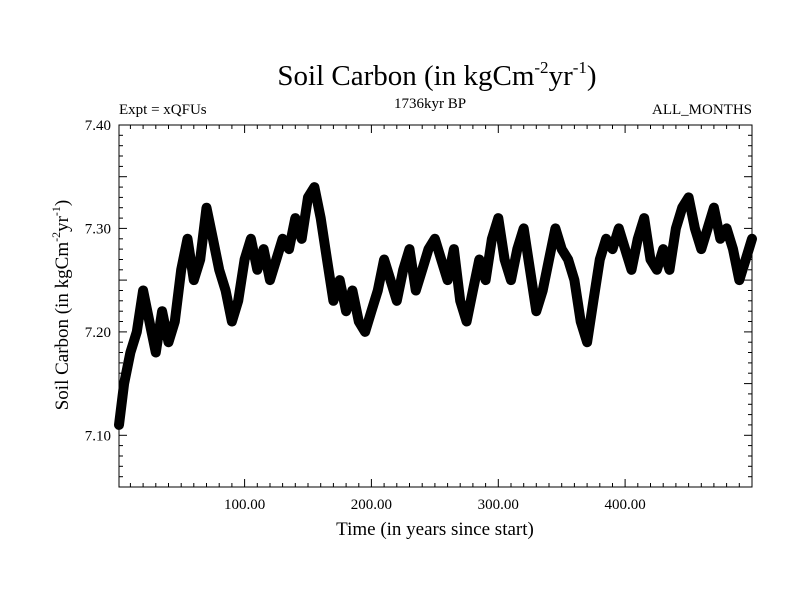  Describe the element at coordinates (371, 505) in the screenshot. I see `x-tick-label: 200.00` at that location.